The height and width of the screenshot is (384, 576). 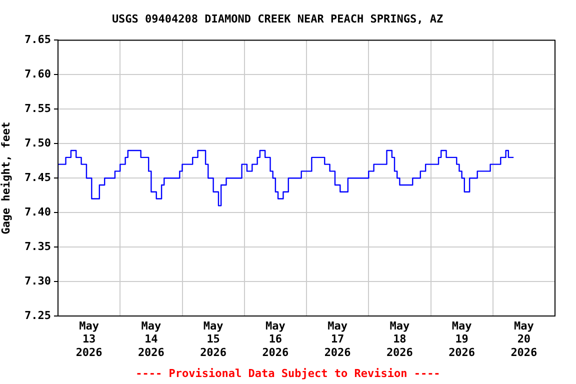 I want to click on y-axis-title: Gage height, feet, so click(x=6, y=178).